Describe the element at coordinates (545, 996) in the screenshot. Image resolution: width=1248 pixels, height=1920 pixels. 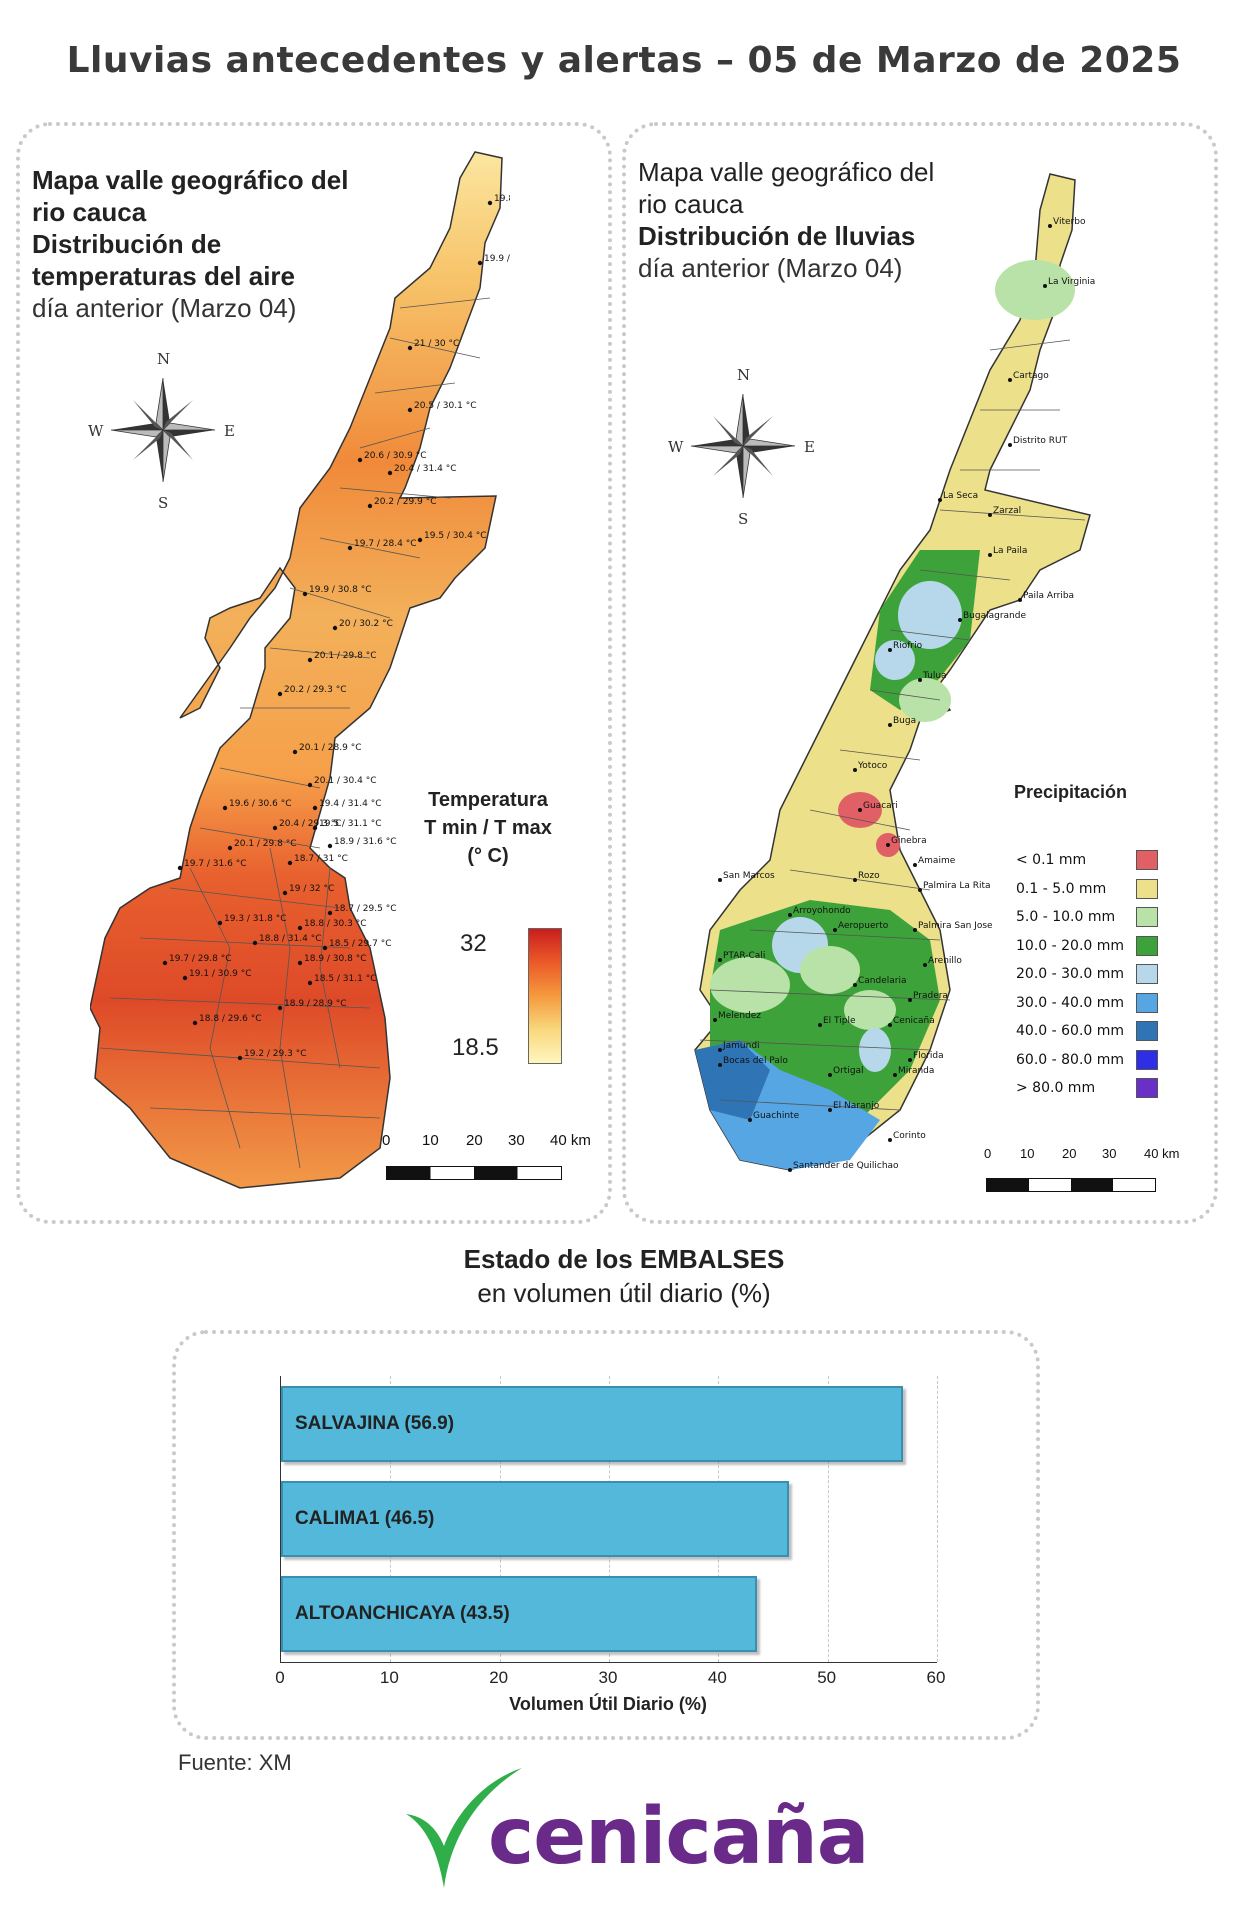
I see `temperature-color-ramp` at that location.